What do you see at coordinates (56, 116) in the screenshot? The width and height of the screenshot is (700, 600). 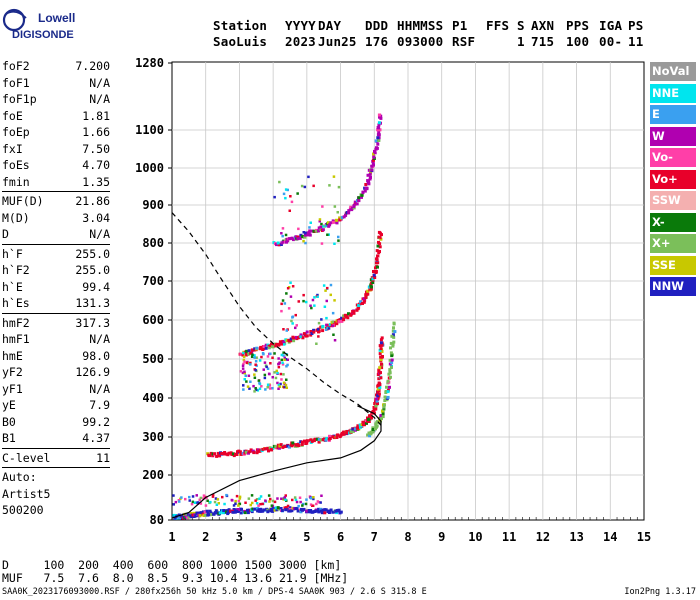 I see `parameter-row: foE 1.81` at bounding box center [56, 116].